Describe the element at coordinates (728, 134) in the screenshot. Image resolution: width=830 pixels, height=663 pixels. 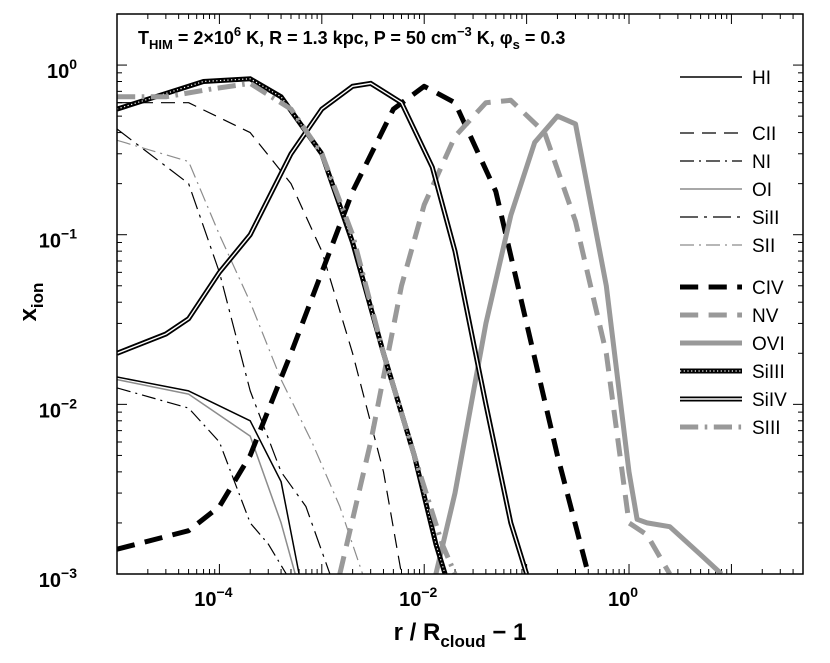
I see `legend-item-cii: CII` at that location.